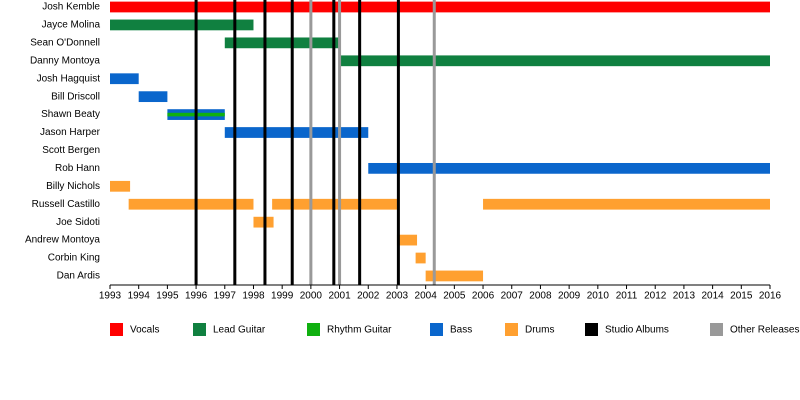 This screenshot has width=800, height=400. I want to click on x-tick-label: 1994, so click(139, 296).